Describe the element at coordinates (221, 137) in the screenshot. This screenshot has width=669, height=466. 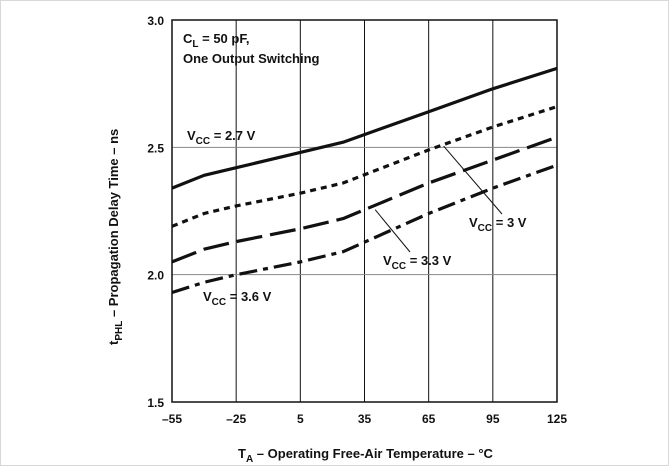
I see `series-label-vcc-2-7: VCC = 2.7 V` at that location.